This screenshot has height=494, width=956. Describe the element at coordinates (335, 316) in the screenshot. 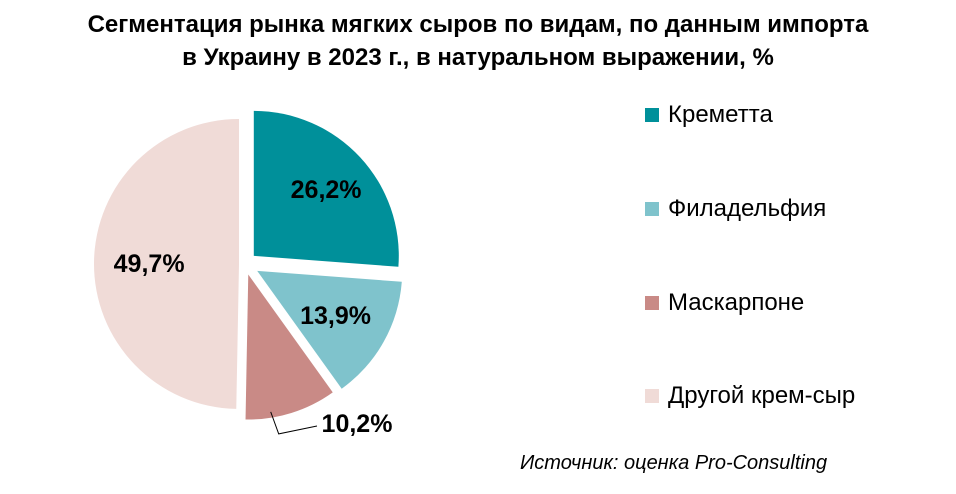

I see `data-label-philadelphia: 13,9%` at that location.